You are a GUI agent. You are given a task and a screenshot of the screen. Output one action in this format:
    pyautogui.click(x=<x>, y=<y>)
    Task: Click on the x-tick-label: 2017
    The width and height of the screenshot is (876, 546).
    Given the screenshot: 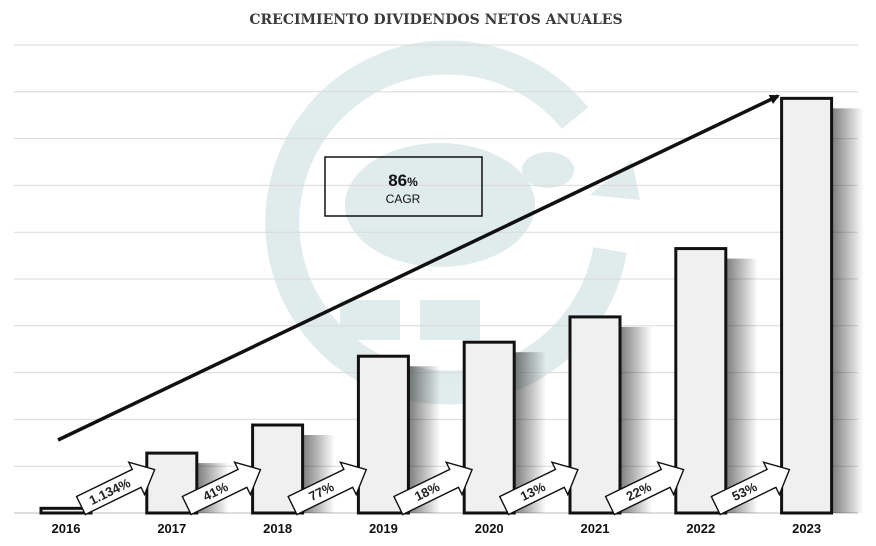 What is the action you would take?
    pyautogui.click(x=171, y=528)
    